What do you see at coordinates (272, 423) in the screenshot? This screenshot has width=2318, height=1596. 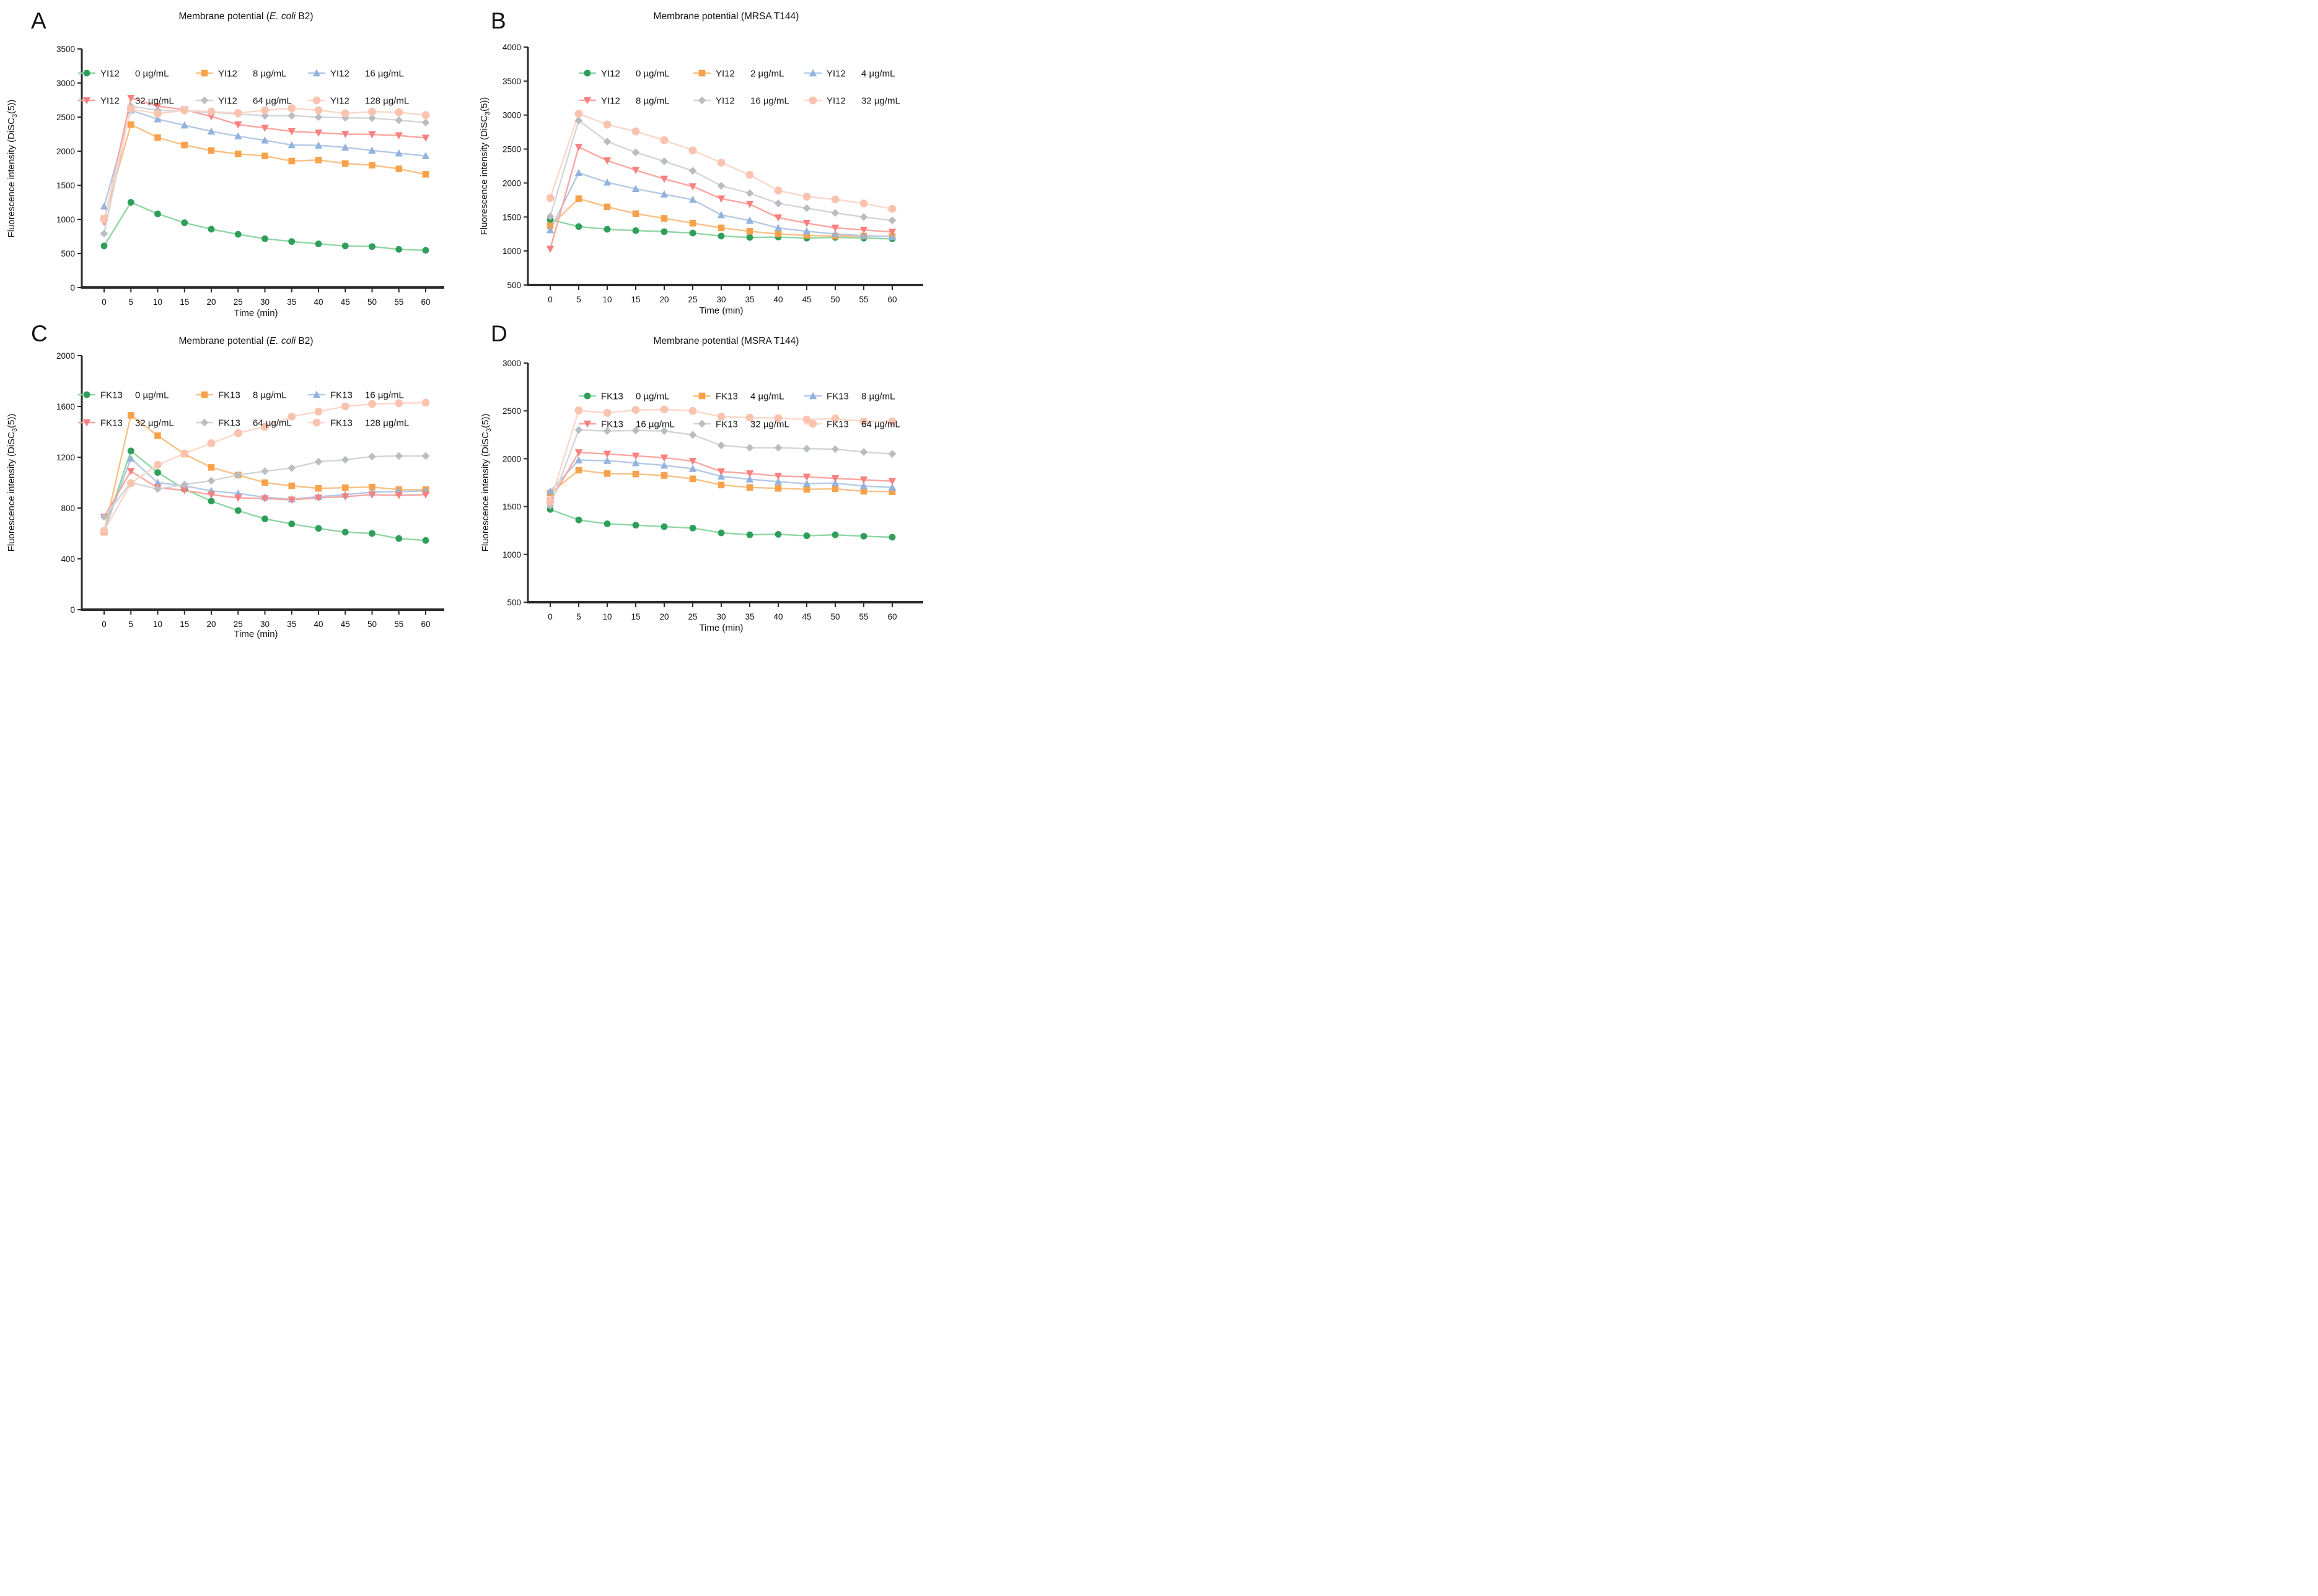 I see `legend-label-concentration: 64 µg/mL` at bounding box center [272, 423].